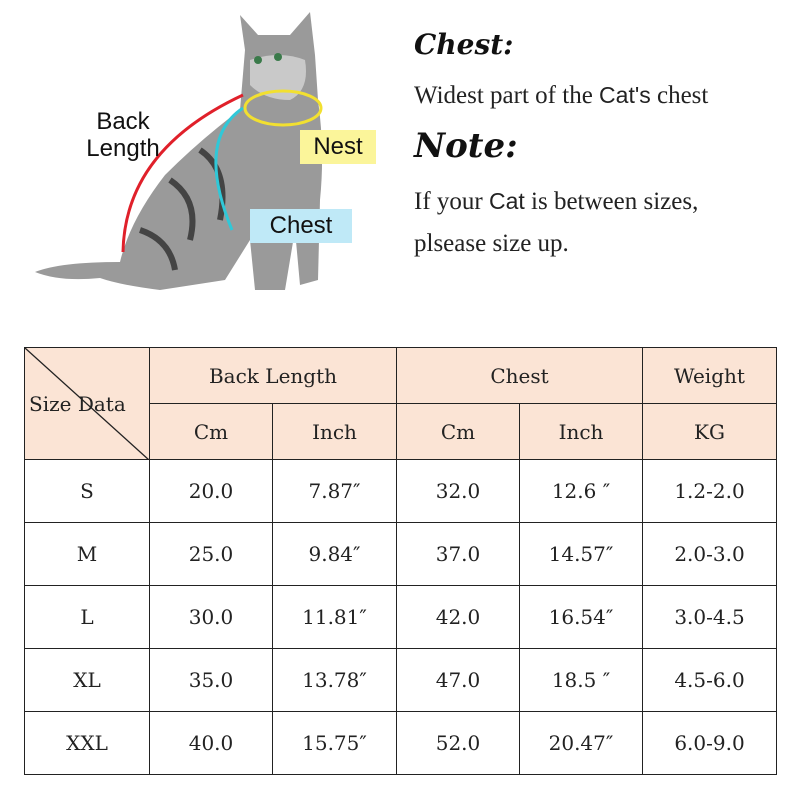 This screenshot has height=800, width=800. I want to click on value-cell: 2.0-3.0, so click(709, 554).